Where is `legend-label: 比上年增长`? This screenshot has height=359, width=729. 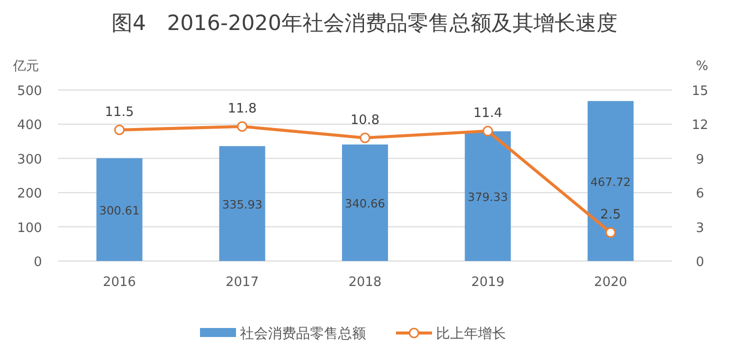
legend-label: 比上年增长 is located at coordinates (471, 334).